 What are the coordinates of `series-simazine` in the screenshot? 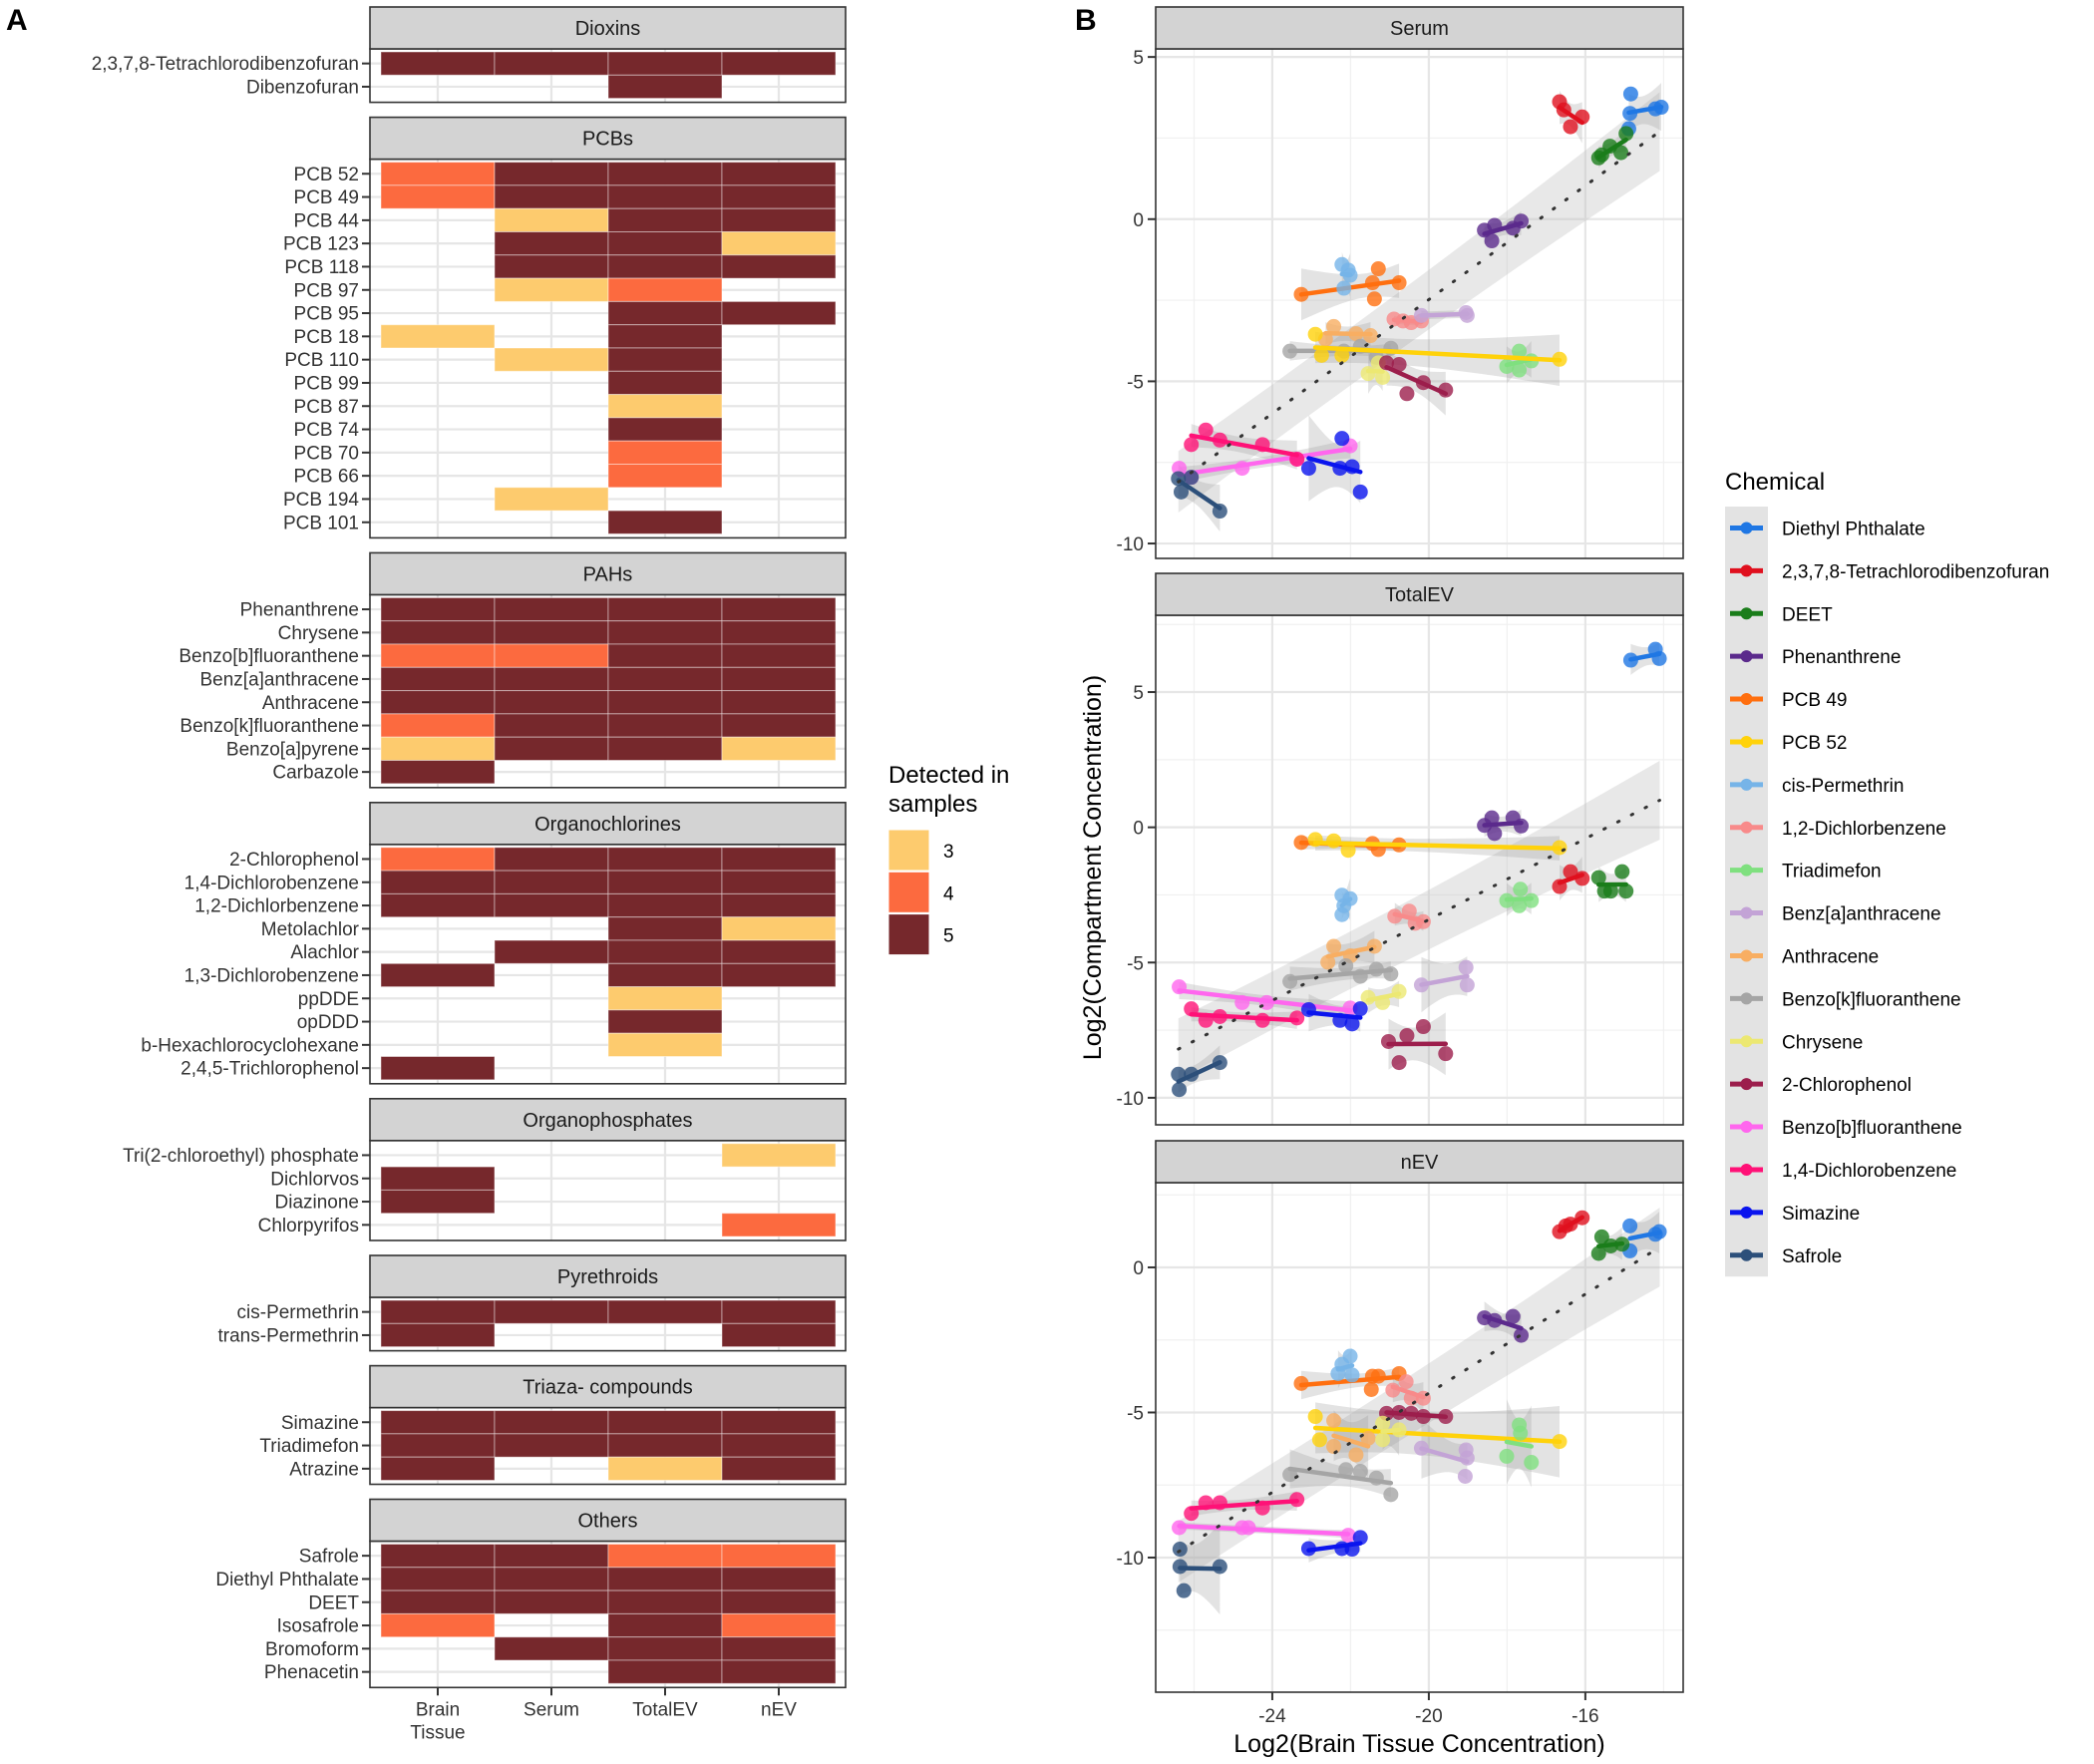 It's located at (1334, 465).